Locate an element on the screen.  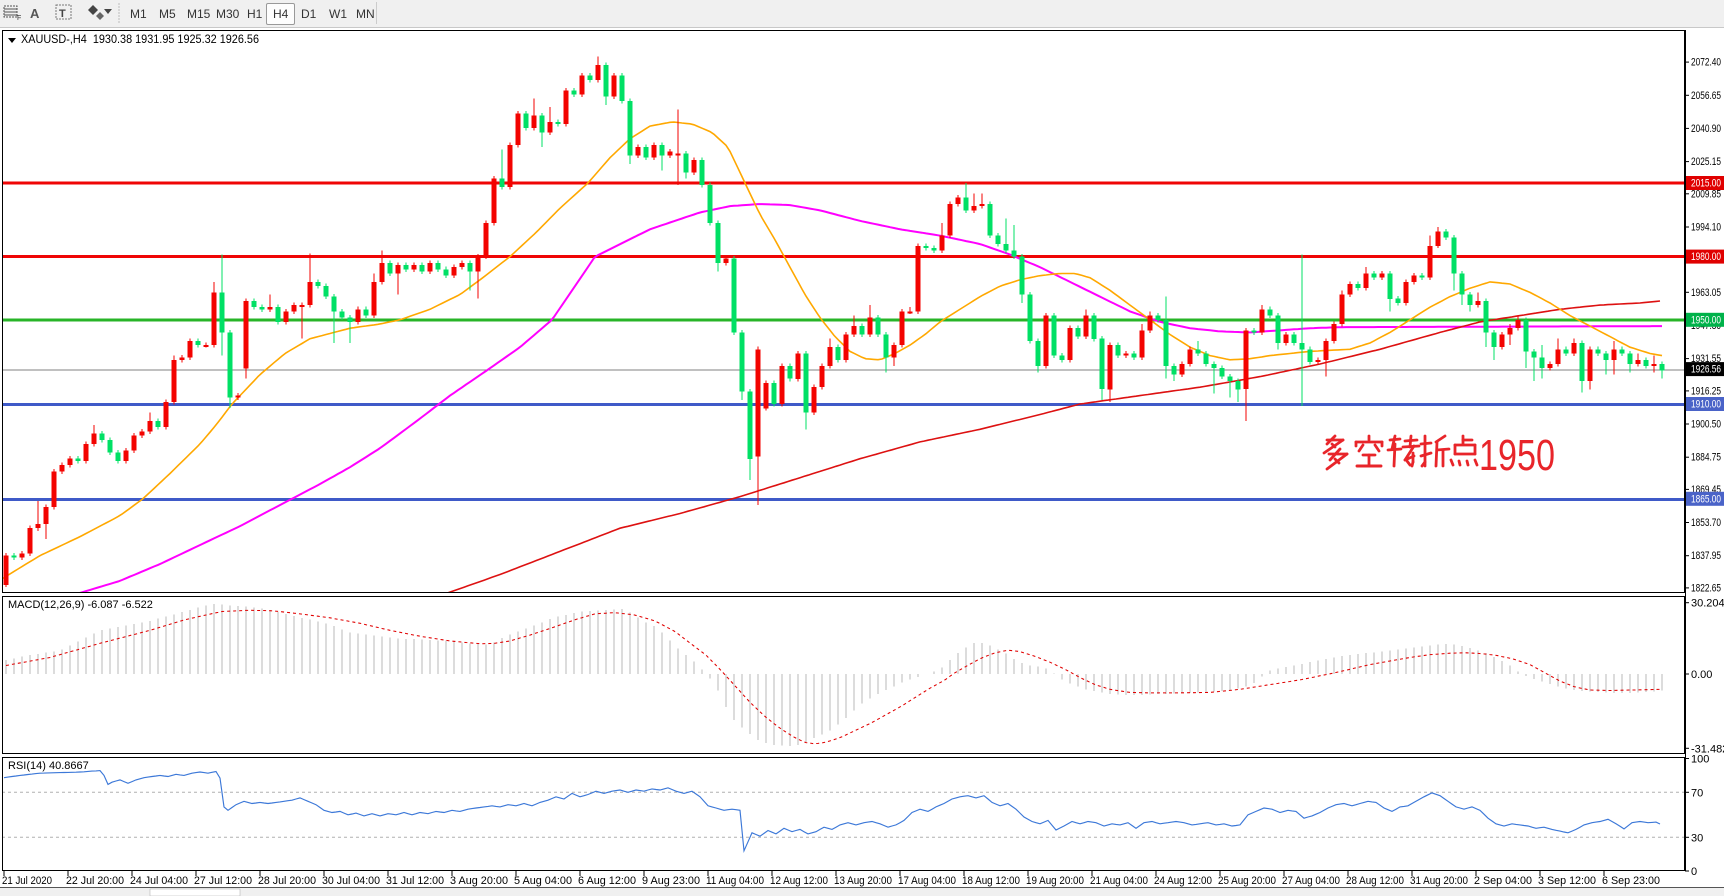
svg-text: 1994.10 is located at coordinates (1706, 228).